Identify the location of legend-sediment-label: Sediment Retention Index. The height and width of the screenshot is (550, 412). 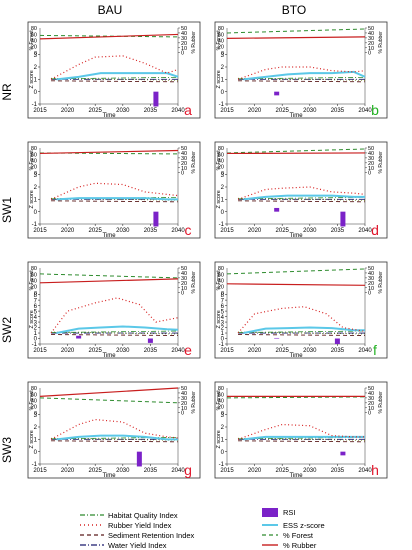
(151, 535).